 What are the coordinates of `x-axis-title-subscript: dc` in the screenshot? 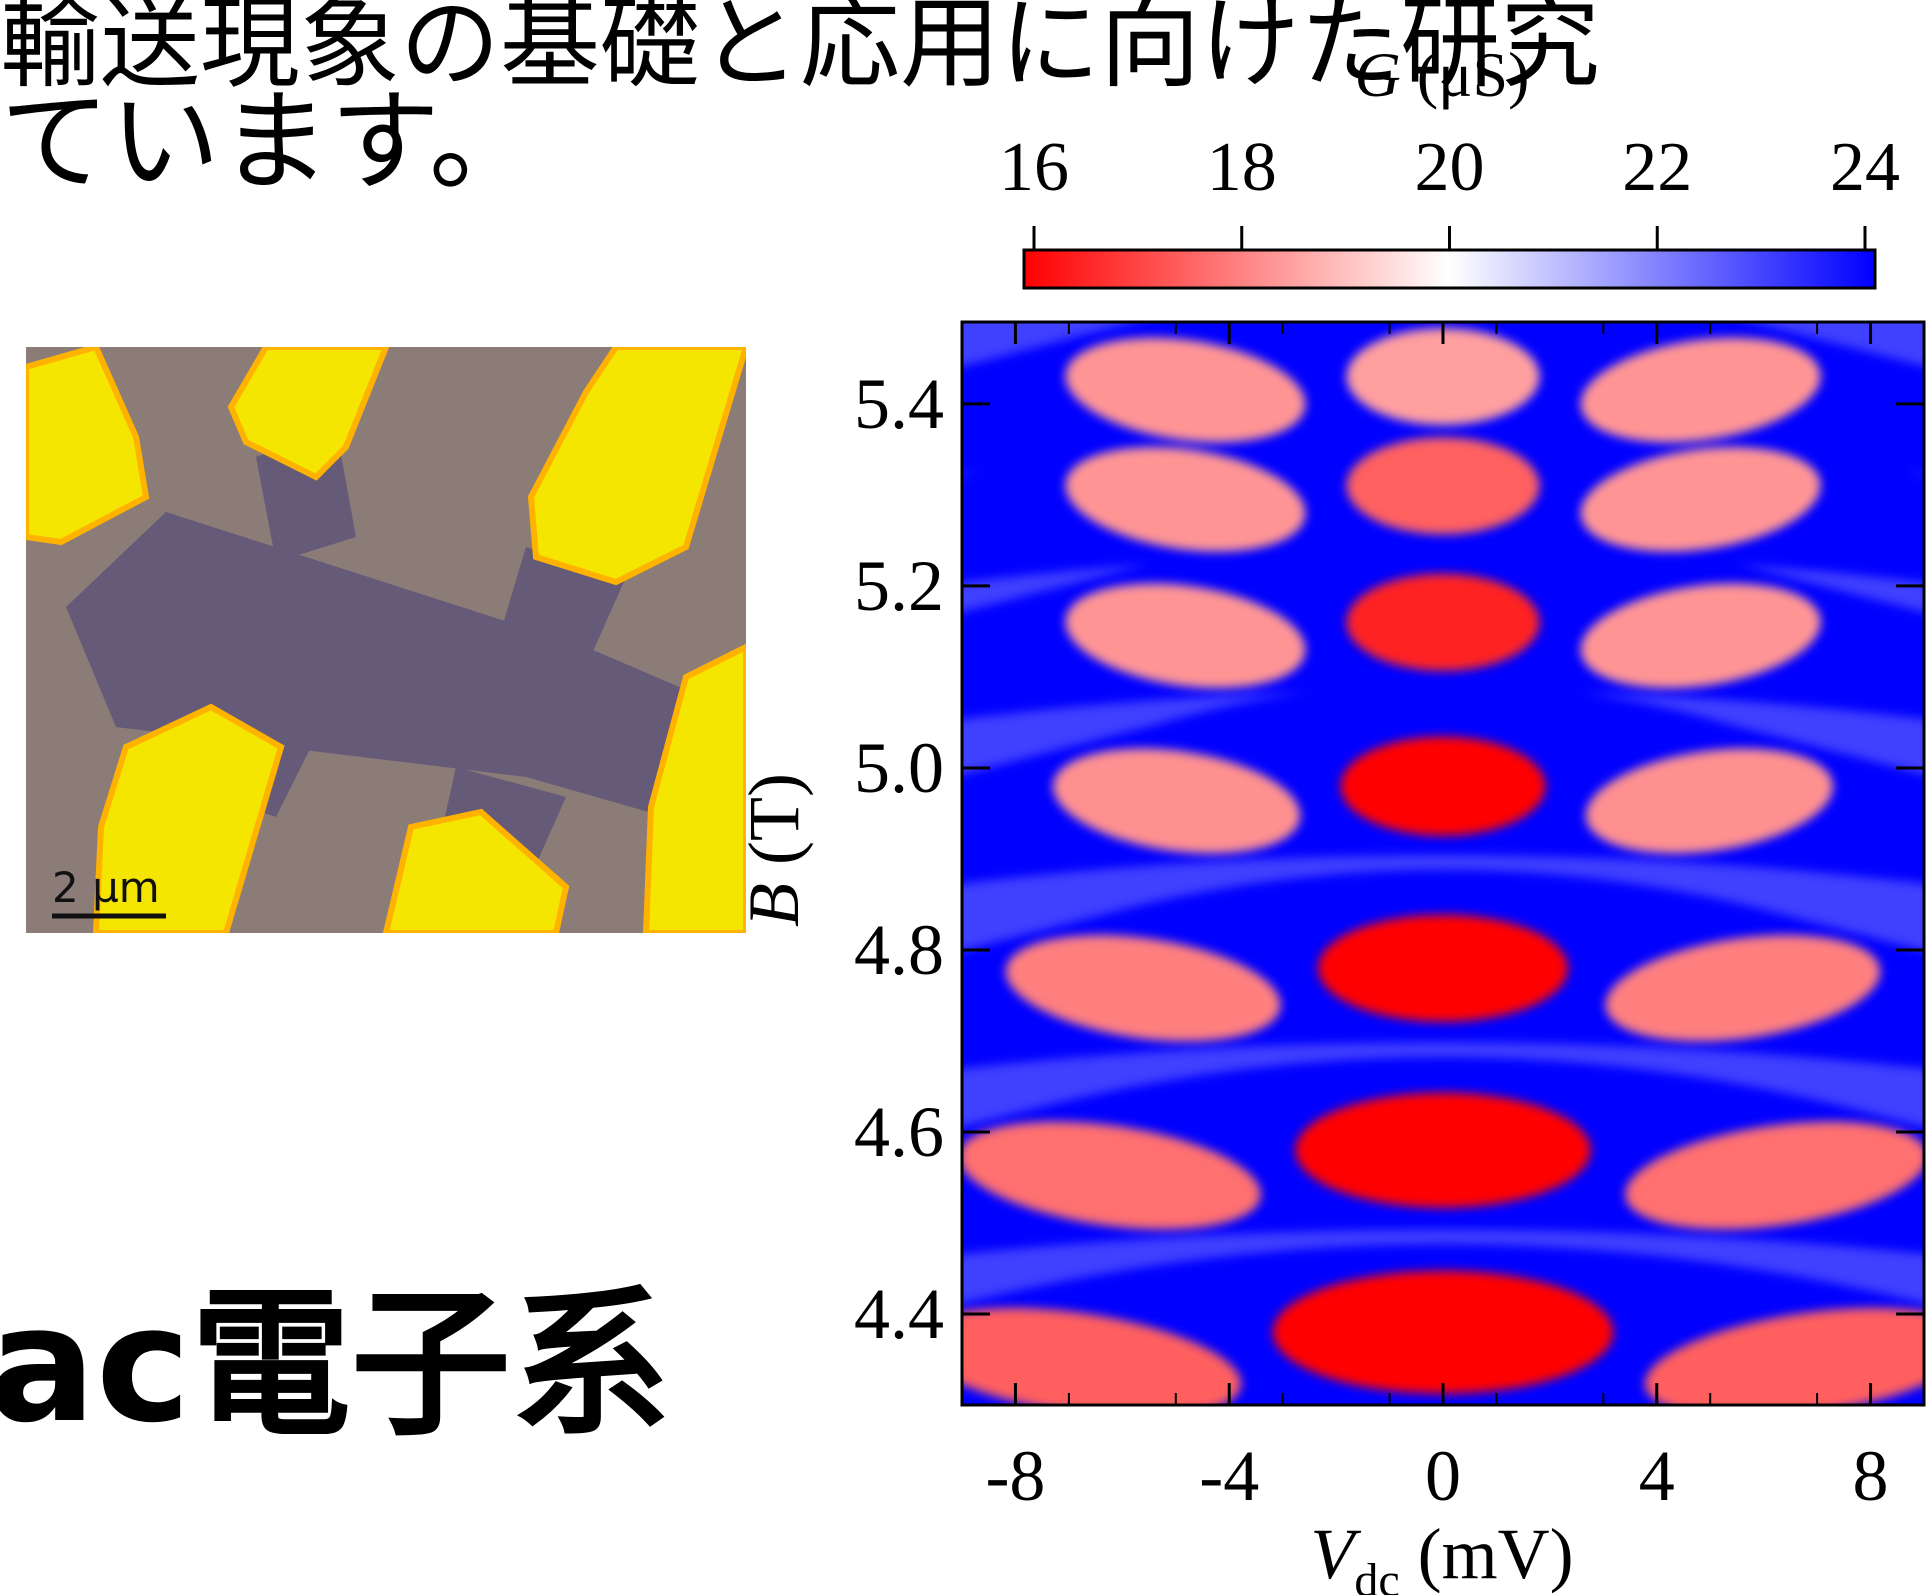 It's located at (1376, 1574).